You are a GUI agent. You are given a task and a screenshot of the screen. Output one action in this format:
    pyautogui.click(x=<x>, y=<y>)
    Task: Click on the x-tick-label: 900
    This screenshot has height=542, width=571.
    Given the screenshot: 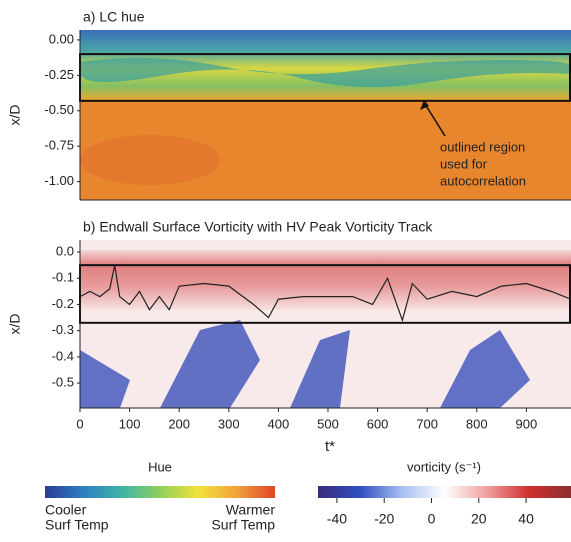 What is the action you would take?
    pyautogui.click(x=527, y=423)
    